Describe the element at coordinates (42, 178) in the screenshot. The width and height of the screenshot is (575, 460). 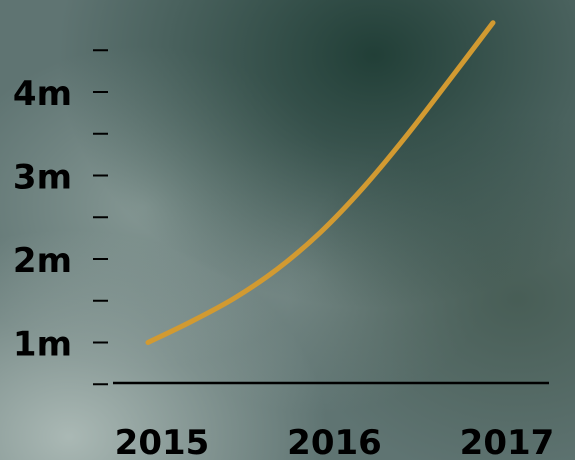
I see `y-tick-label: 3m` at that location.